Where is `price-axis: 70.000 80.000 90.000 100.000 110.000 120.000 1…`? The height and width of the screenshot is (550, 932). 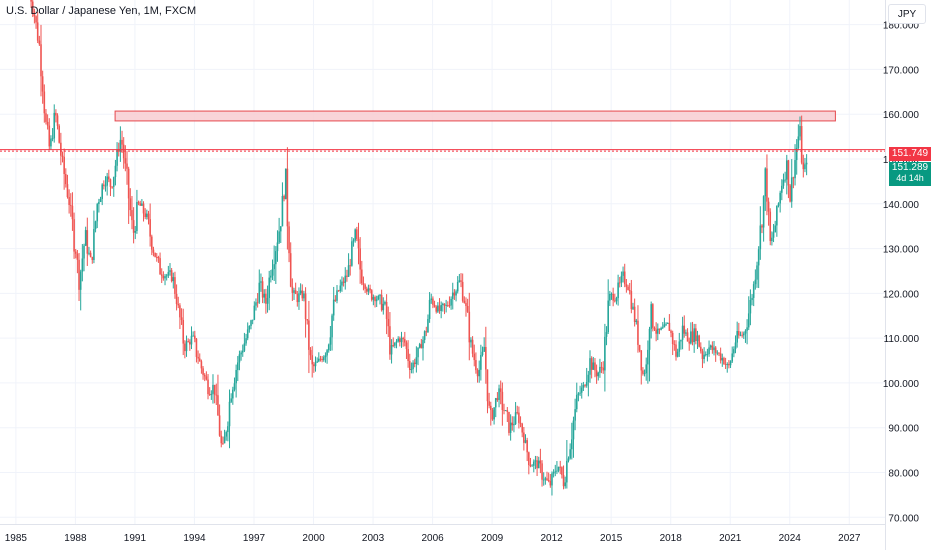
price-axis: 70.000 80.000 90.000 100.000 110.000 120.000 1… is located at coordinates (901, 273).